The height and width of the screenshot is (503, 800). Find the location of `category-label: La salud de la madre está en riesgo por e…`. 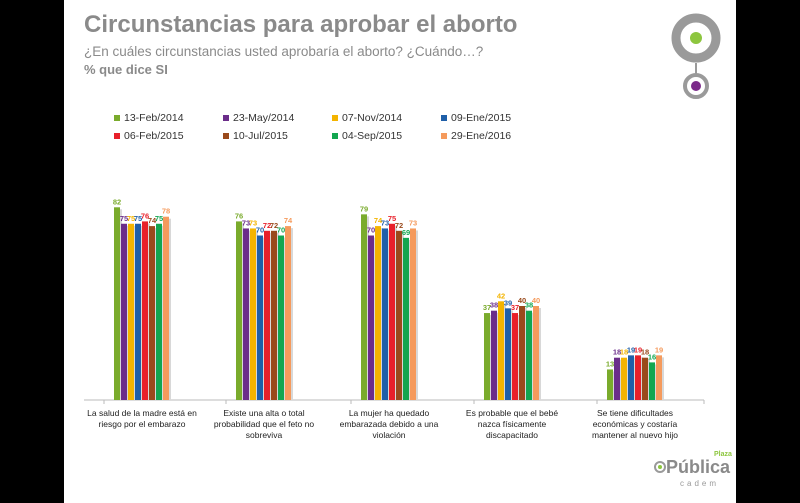

category-label: La salud de la madre está en riesgo por e… is located at coordinates (142, 418).